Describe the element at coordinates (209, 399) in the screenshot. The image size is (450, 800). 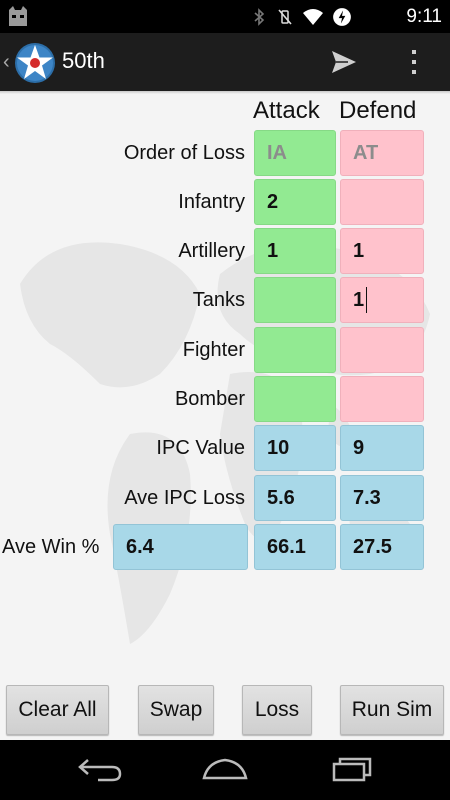
I see `bomber-label: Bomber` at that location.